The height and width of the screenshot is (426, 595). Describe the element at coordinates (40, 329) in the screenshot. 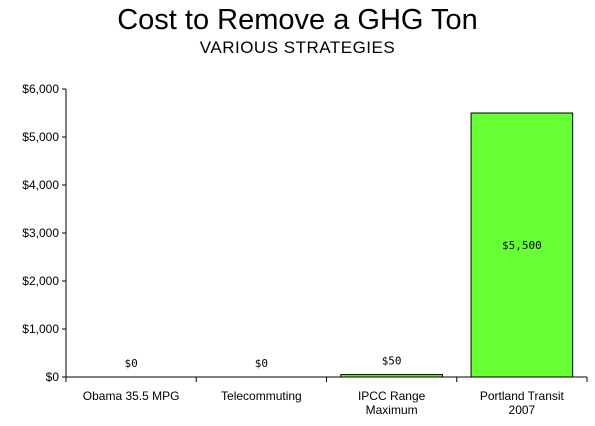

I see `y-tick-label: $1,000` at that location.